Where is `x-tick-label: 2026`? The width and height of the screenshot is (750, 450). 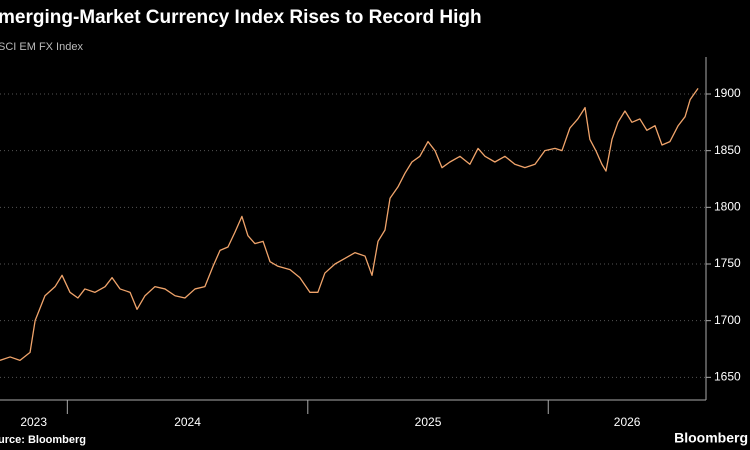
x-tick-label: 2026 is located at coordinates (627, 422).